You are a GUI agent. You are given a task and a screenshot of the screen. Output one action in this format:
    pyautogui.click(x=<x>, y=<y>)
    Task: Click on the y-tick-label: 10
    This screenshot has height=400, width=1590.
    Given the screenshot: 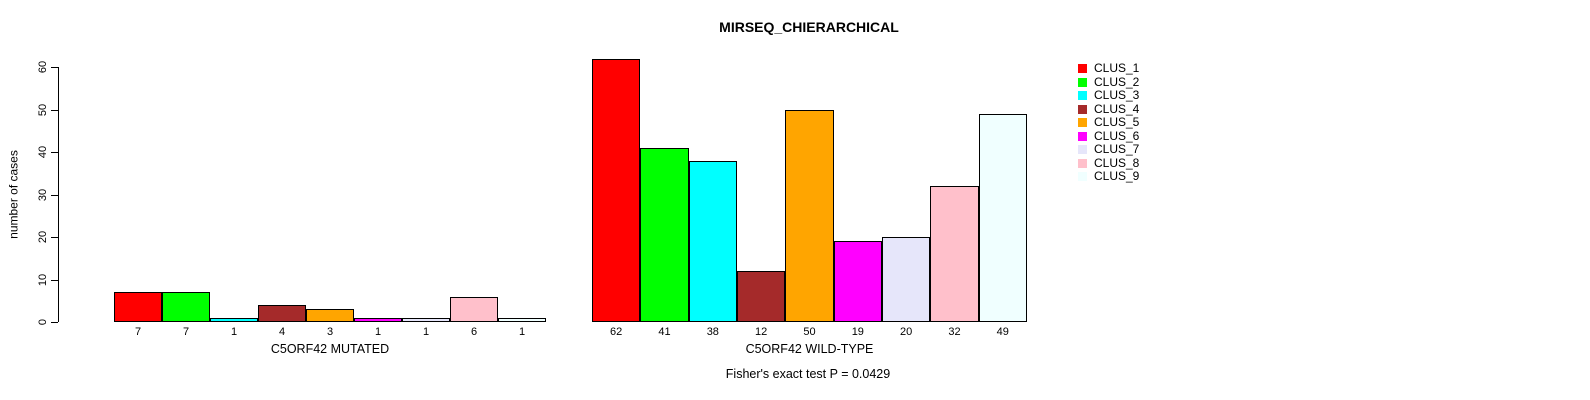 What is the action you would take?
    pyautogui.click(x=43, y=279)
    